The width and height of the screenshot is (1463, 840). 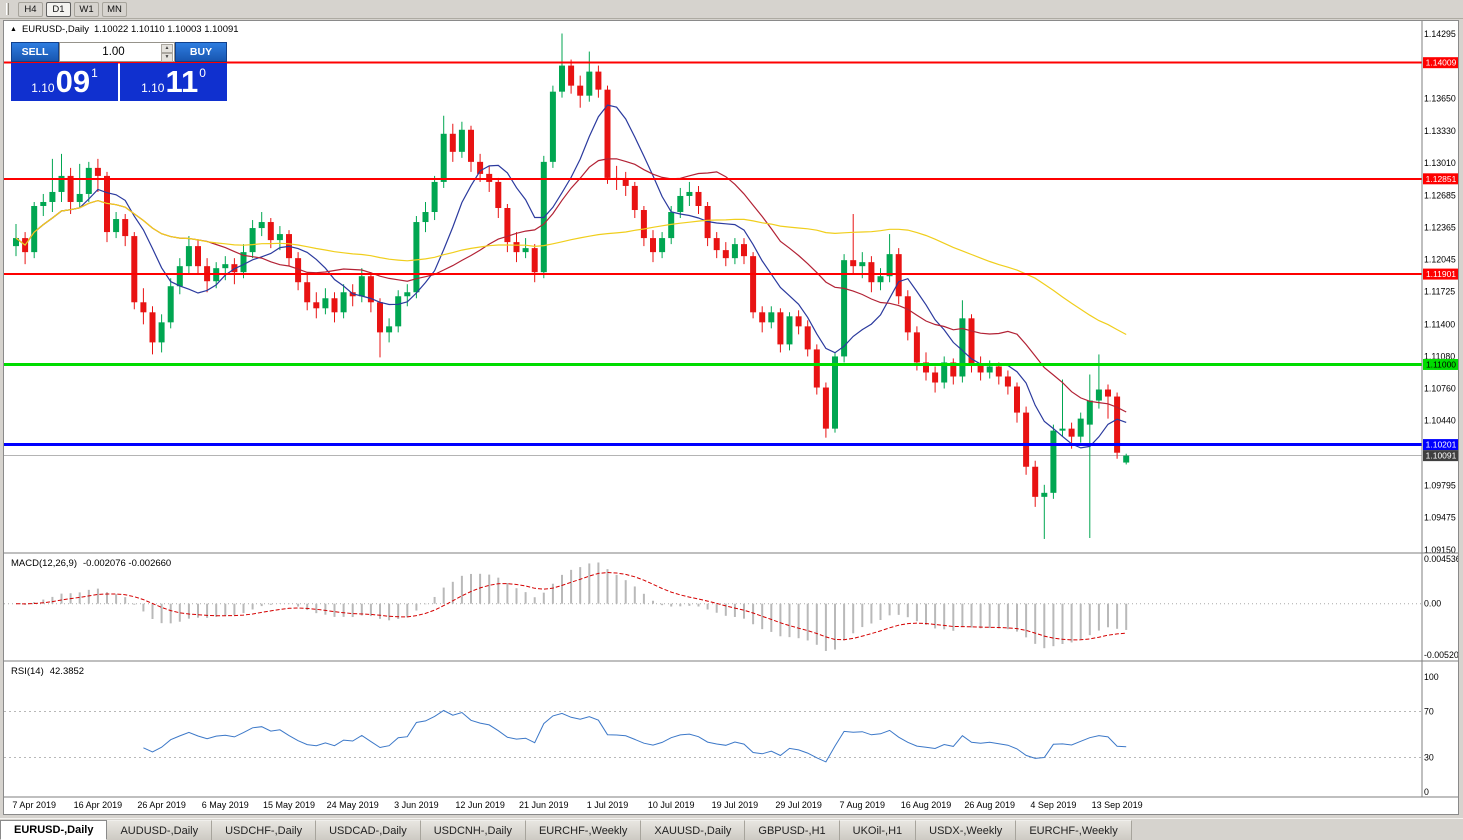 I want to click on sell-price-frac: 1, so click(x=94, y=73).